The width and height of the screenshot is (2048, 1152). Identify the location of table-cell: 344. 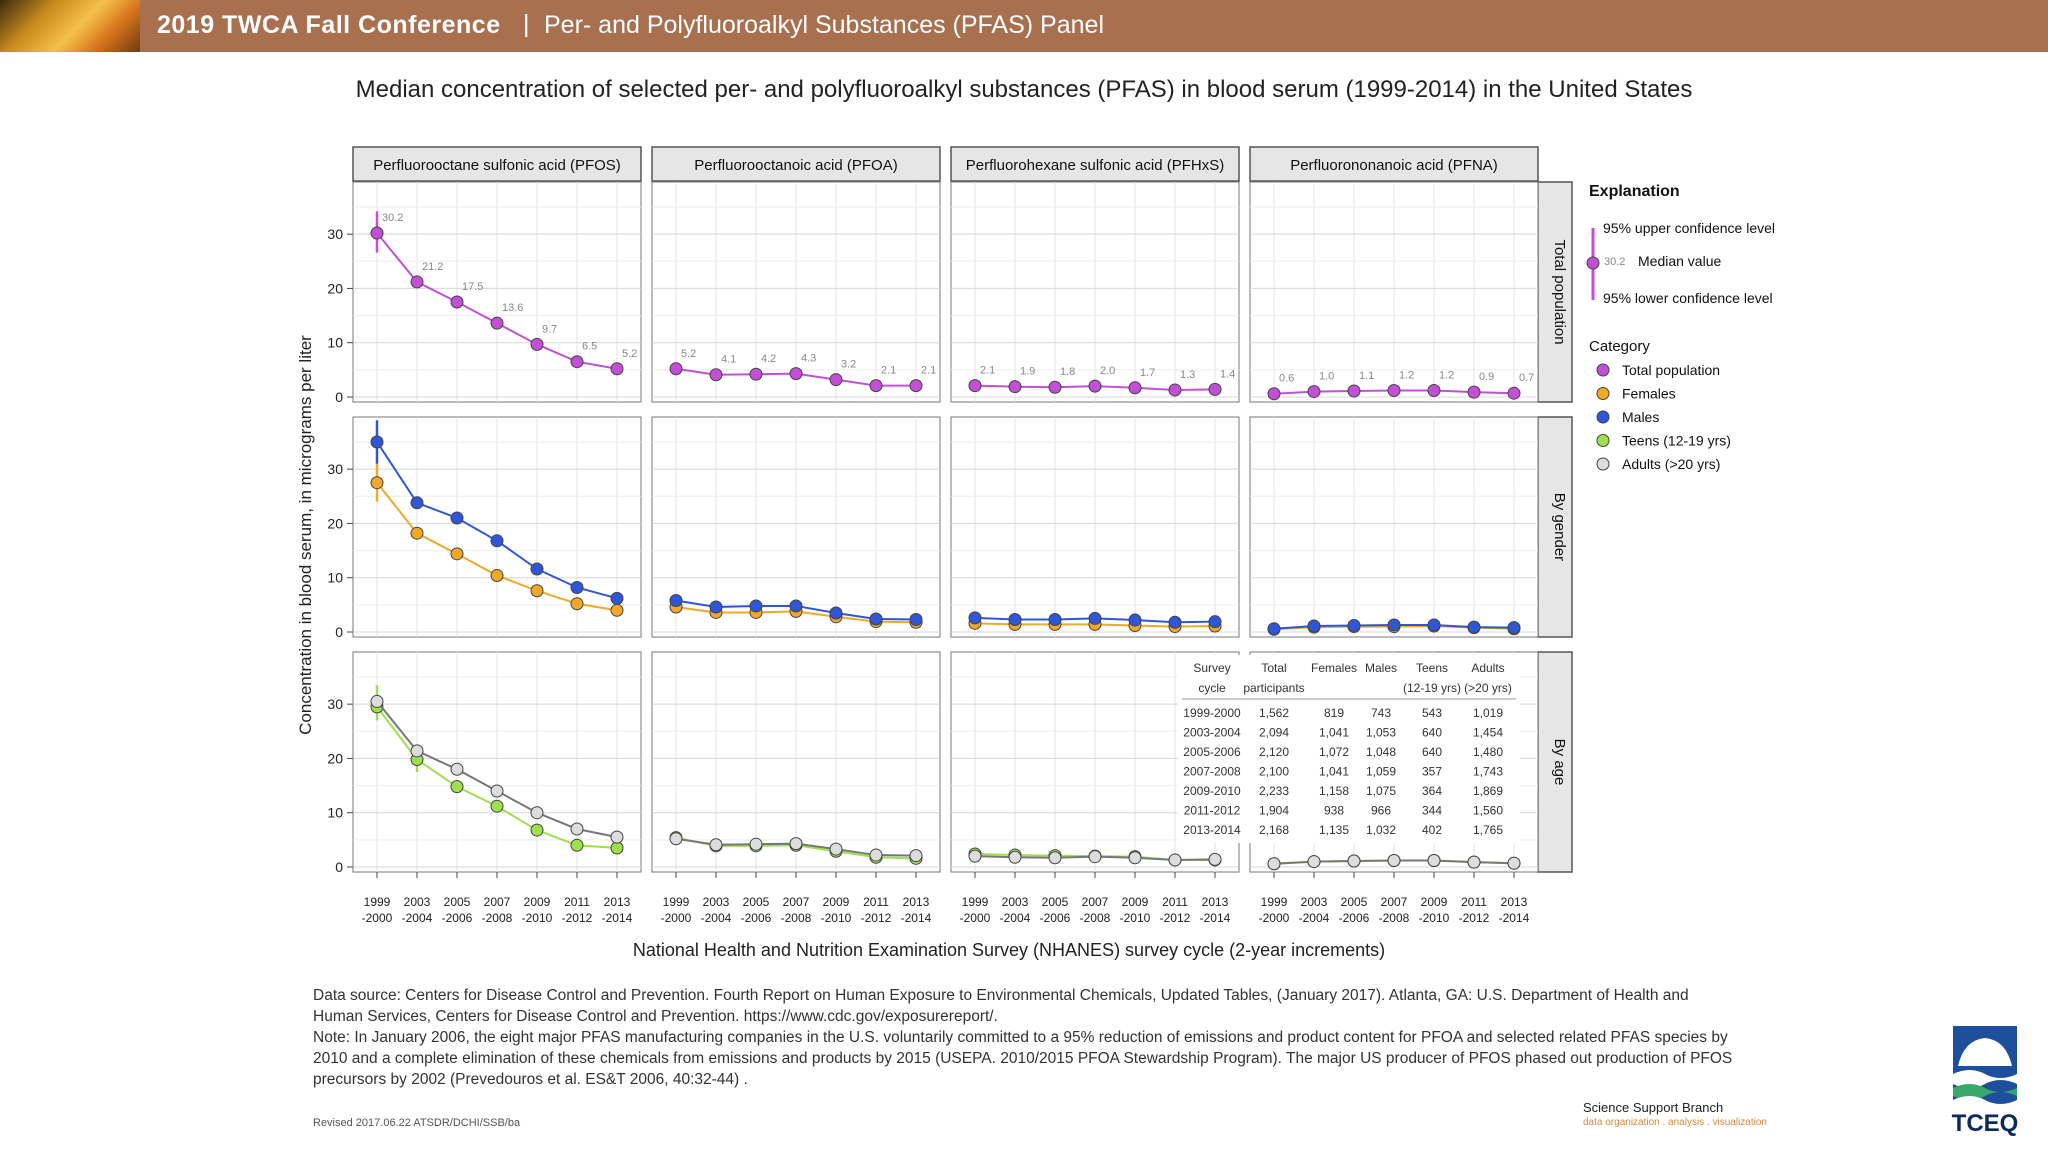
(1432, 811).